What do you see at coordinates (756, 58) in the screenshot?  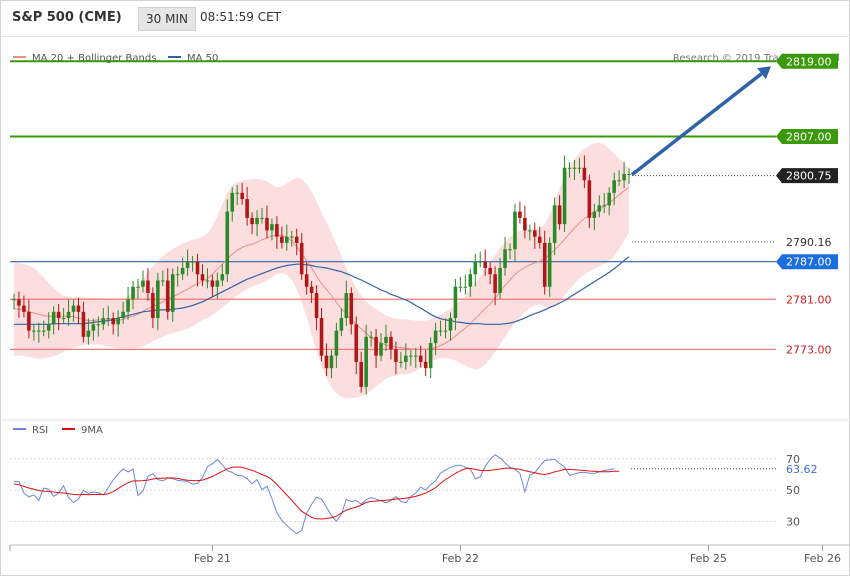 I see `copyright-label: Research © 2019 Trading Central` at bounding box center [756, 58].